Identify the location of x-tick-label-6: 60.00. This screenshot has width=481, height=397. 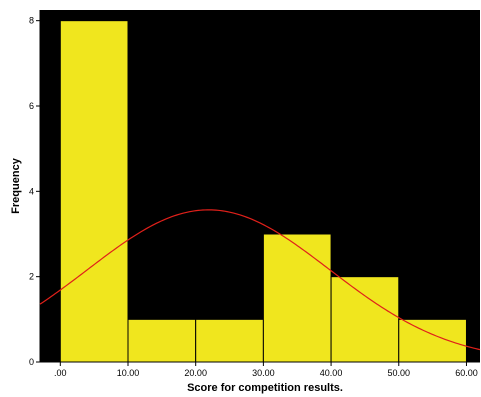
(466, 373).